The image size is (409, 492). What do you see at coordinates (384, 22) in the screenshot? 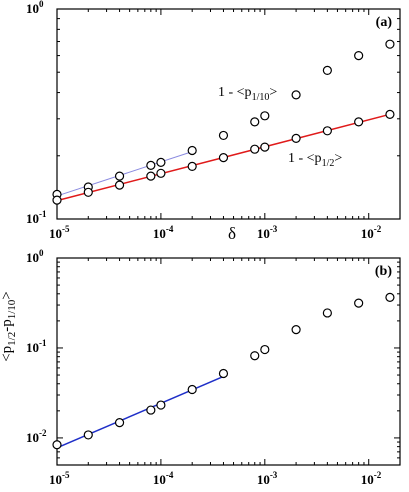
I see `panel-label: (a)` at bounding box center [384, 22].